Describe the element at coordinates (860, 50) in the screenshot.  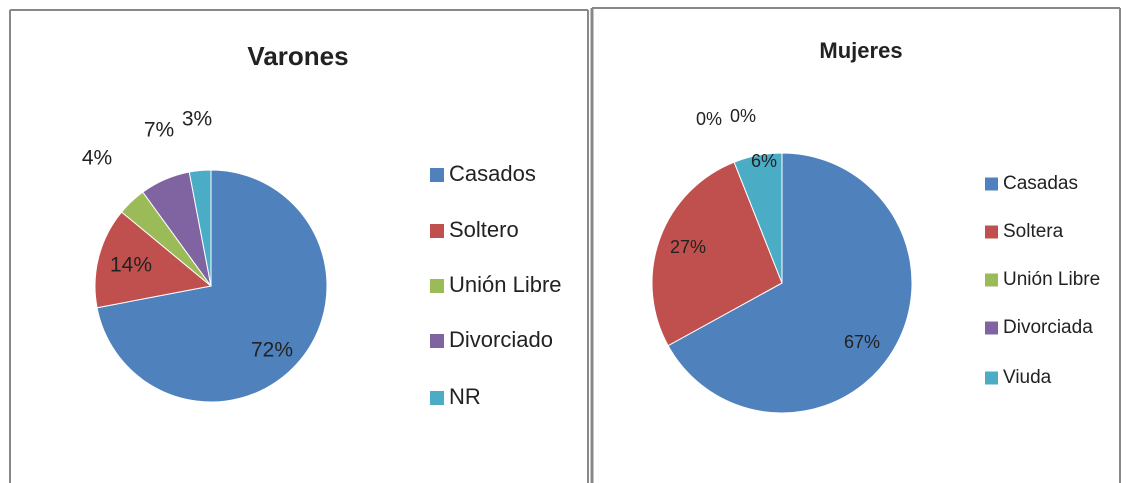
I see `chart-title: Mujeres` at that location.